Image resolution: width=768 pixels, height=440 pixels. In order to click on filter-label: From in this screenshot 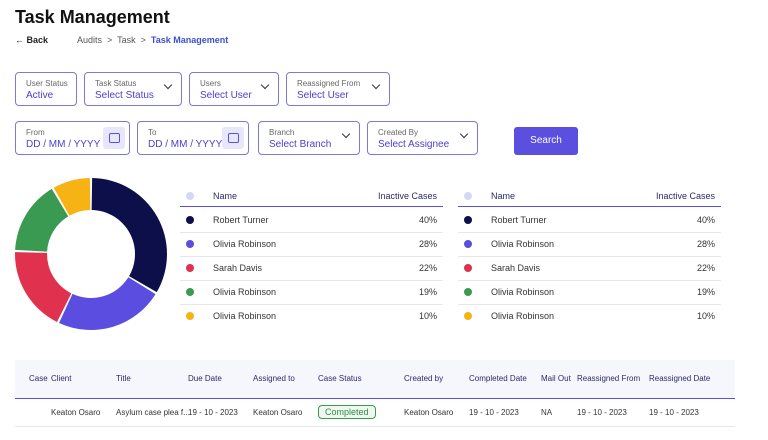, I will do `click(35, 132)`.